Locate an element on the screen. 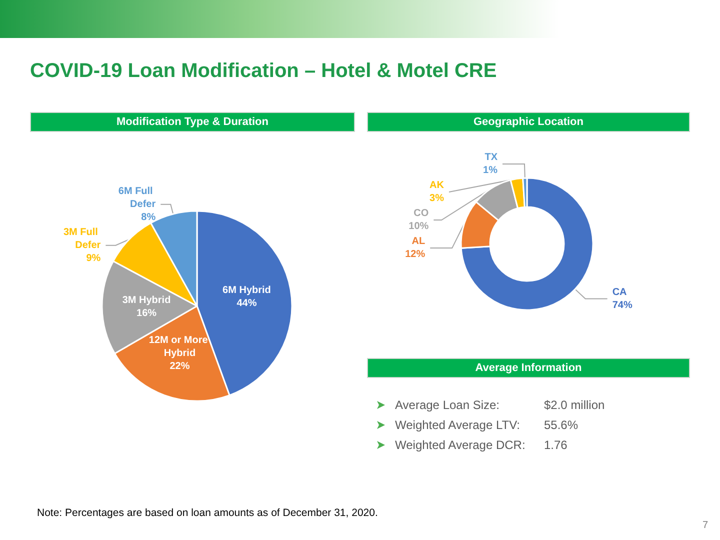 Image resolution: width=720 pixels, height=540 pixels. data-label: 22% is located at coordinates (180, 366).